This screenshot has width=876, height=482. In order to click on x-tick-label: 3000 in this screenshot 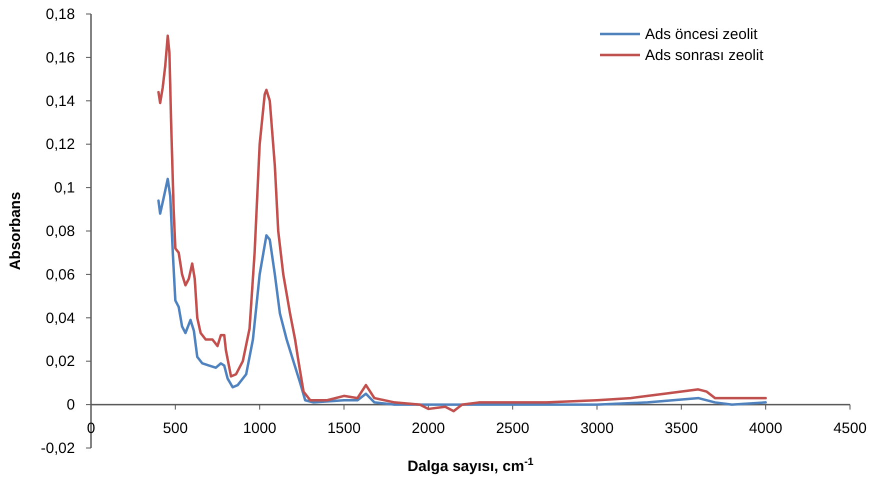, I will do `click(597, 428)`.